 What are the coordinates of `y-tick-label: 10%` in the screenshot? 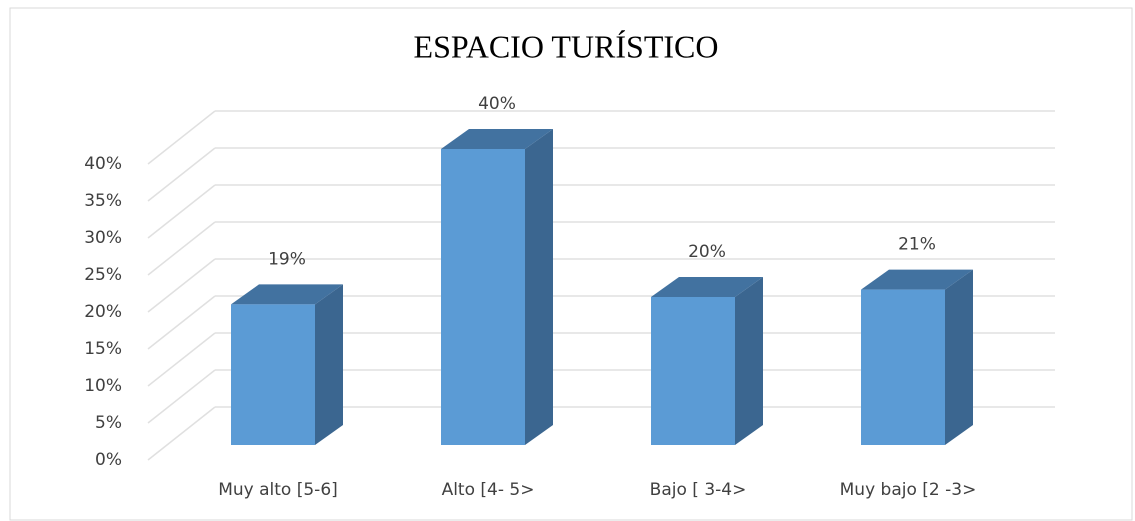 It's located at (103, 386).